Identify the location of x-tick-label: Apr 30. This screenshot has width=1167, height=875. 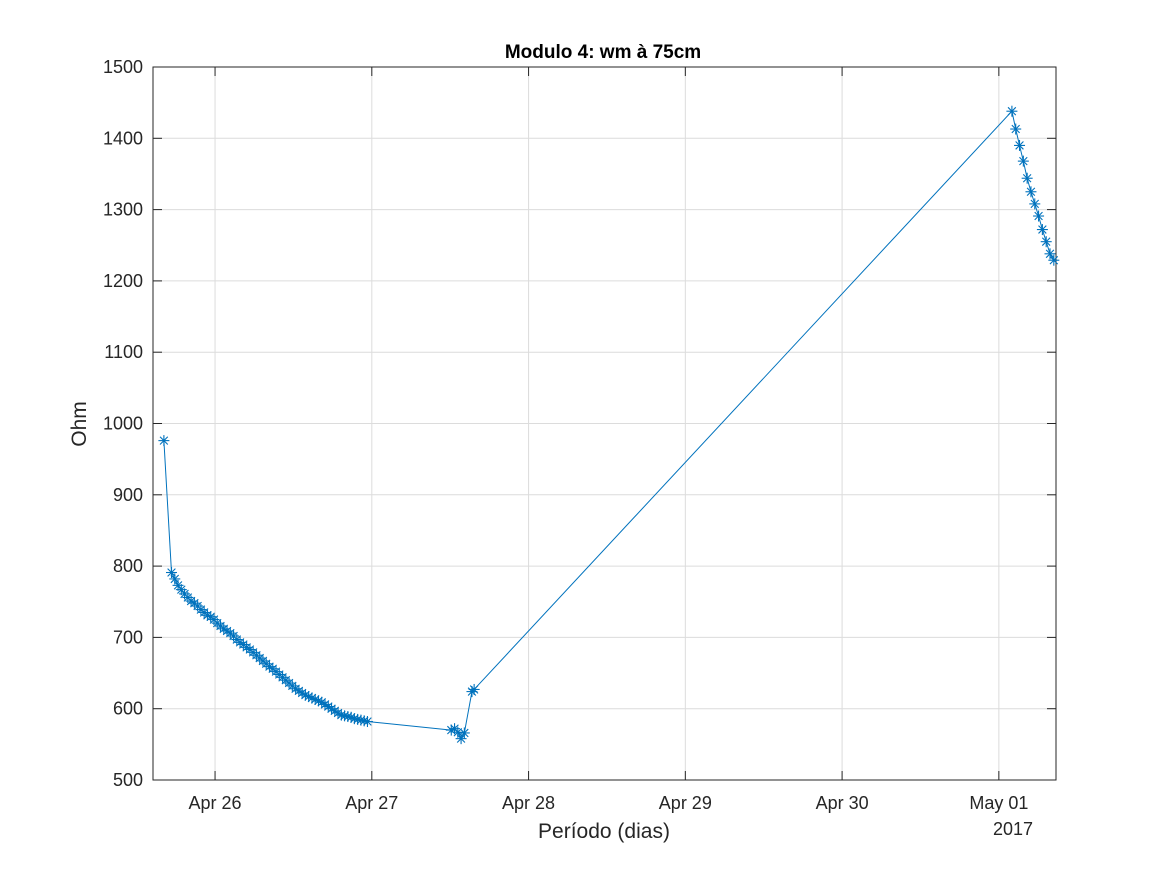
(842, 803).